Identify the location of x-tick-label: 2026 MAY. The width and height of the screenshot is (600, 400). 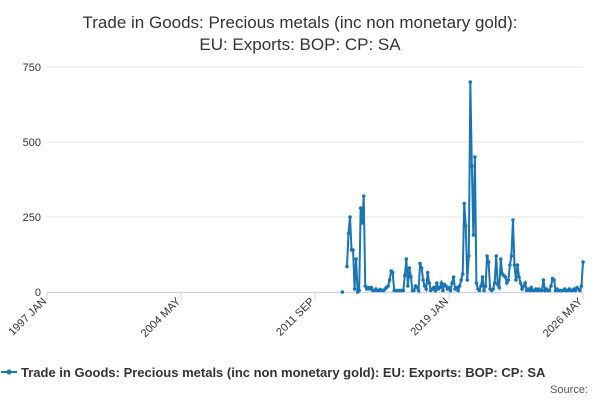
(563, 317).